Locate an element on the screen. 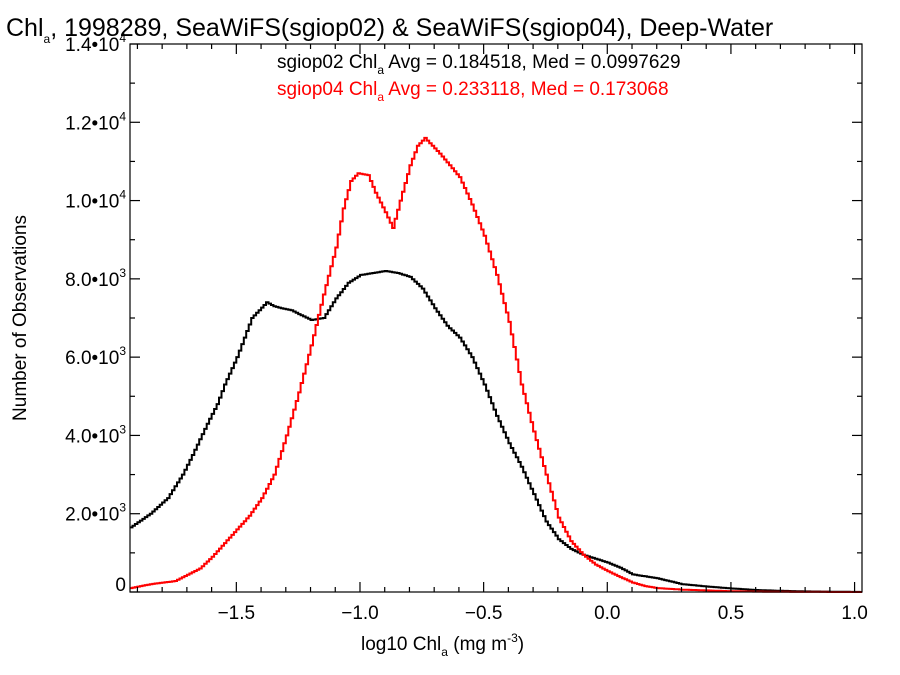 Image resolution: width=900 pixels, height=675 pixels. y-tick-label: 0 is located at coordinates (120, 585).